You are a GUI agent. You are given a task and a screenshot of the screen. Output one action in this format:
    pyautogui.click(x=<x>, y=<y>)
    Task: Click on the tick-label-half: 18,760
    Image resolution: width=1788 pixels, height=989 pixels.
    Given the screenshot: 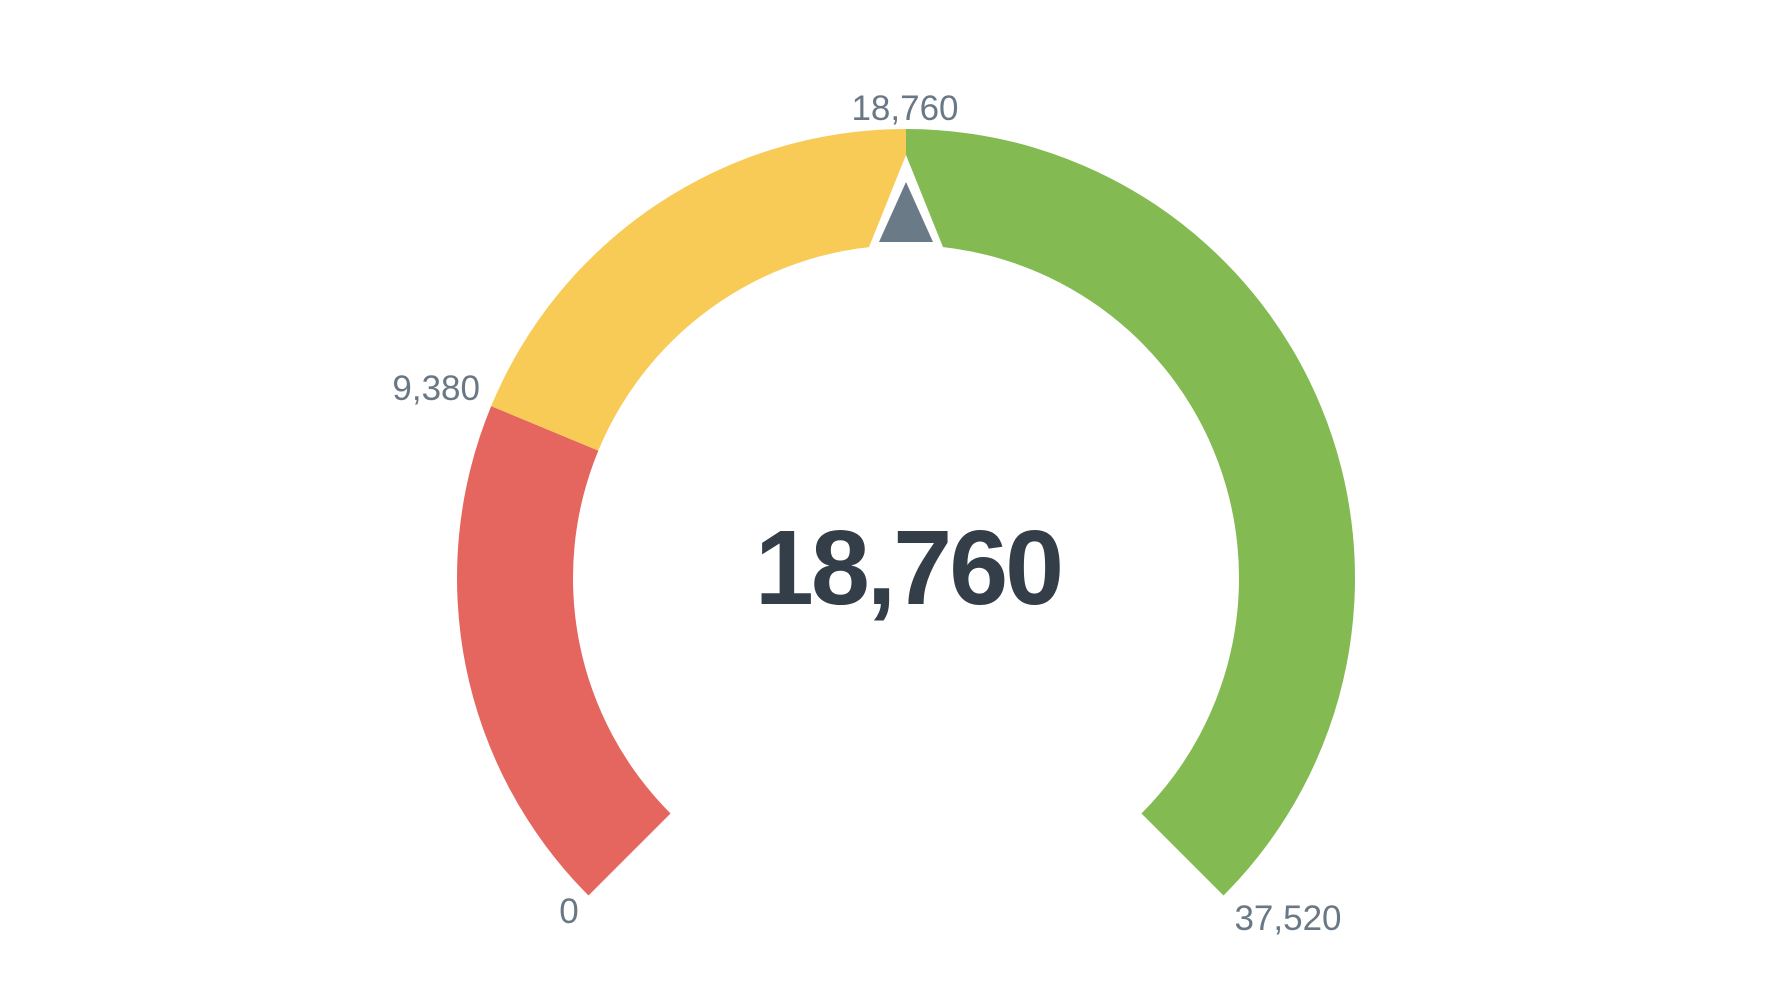 What is the action you would take?
    pyautogui.click(x=904, y=108)
    